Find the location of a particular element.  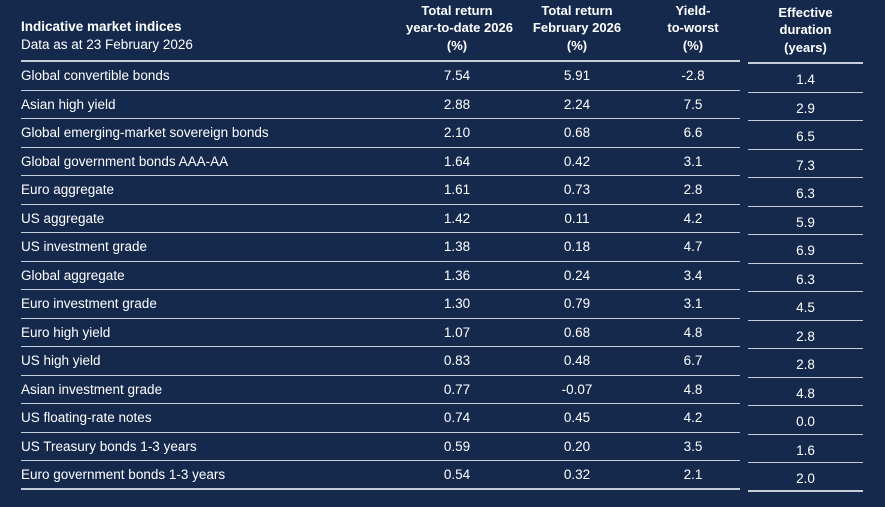

yield-to-worst-value: 6.6 is located at coordinates (693, 133).